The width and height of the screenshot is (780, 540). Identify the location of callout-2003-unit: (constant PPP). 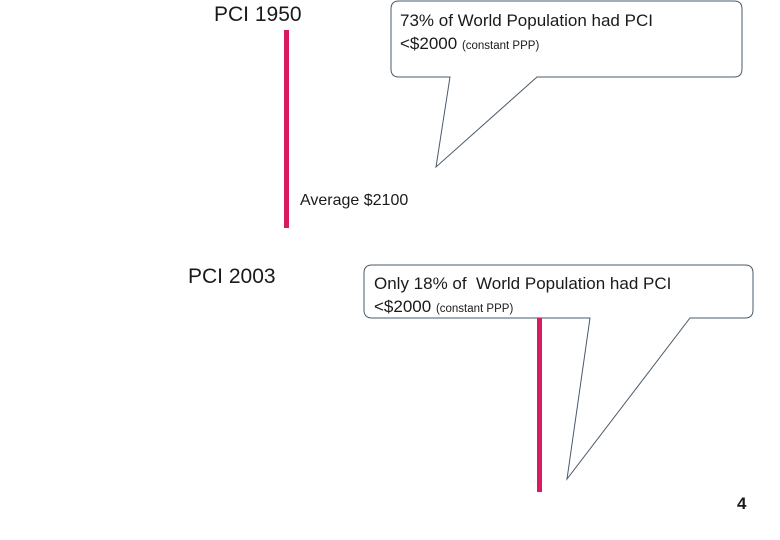
(474, 309).